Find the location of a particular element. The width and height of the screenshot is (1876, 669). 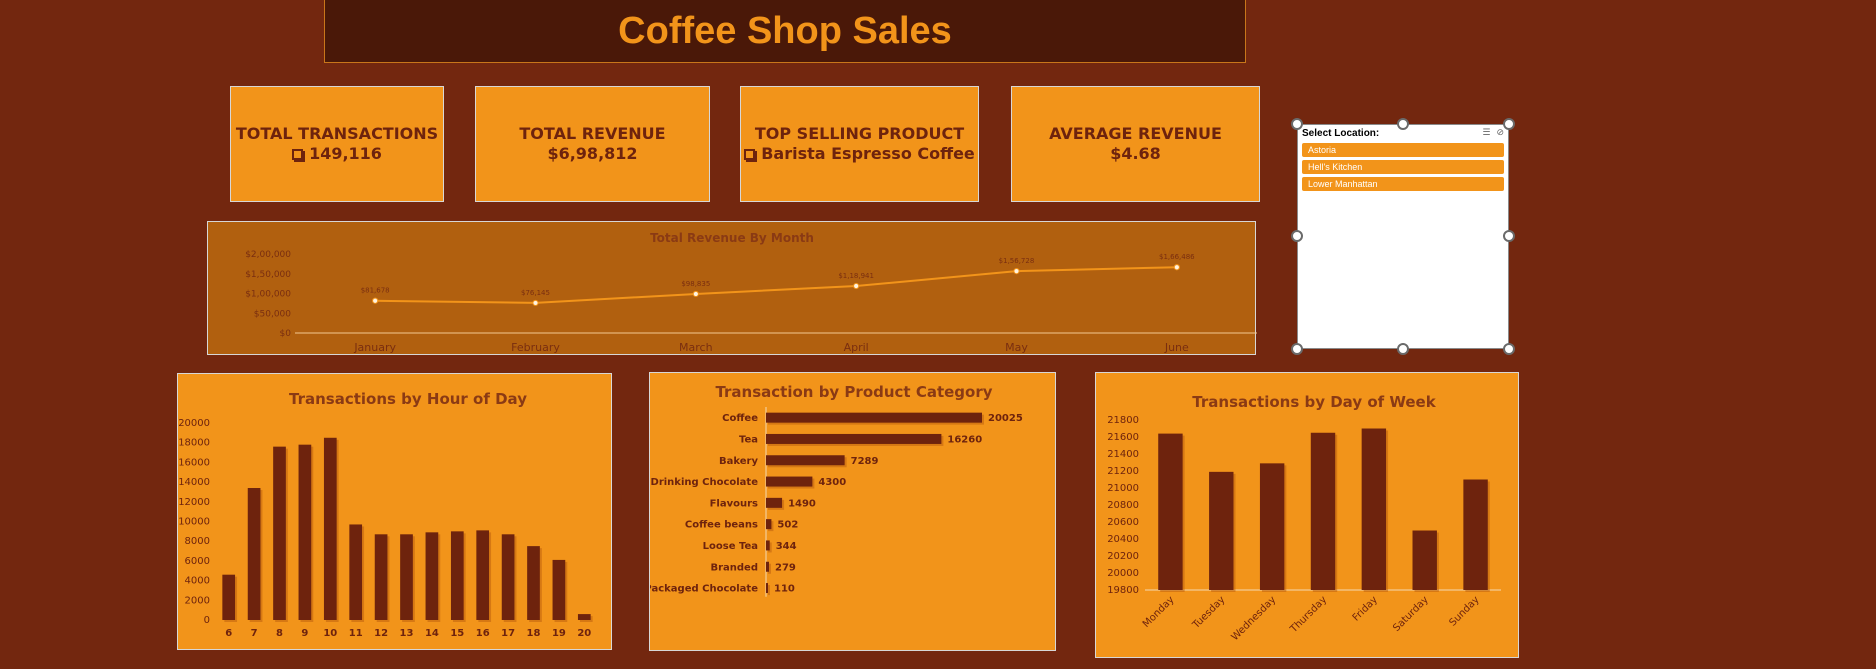

x-tick-label: 14 is located at coordinates (432, 633).